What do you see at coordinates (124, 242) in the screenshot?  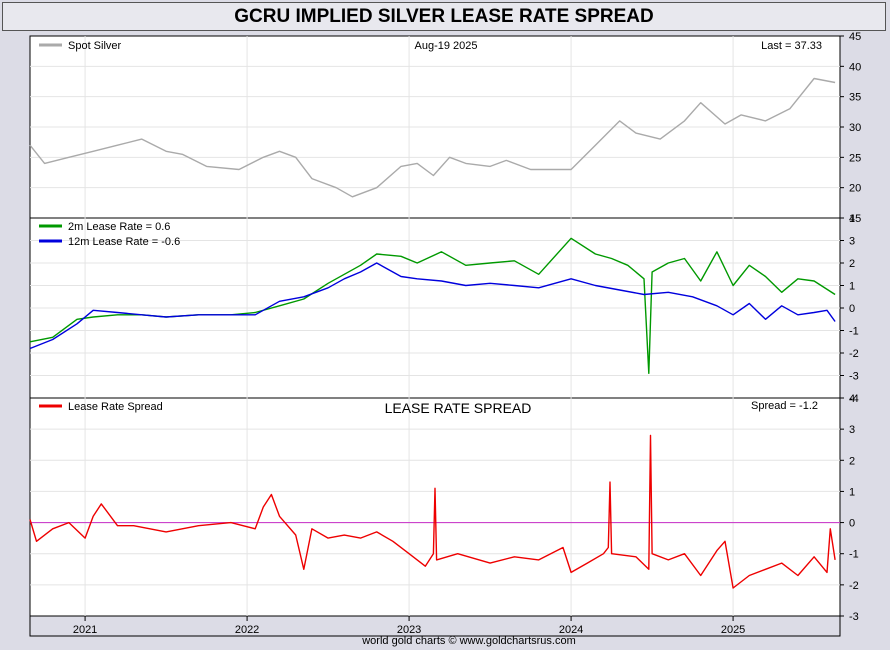 I see `legend-label-12m: 12m Lease Rate = -0.6` at bounding box center [124, 242].